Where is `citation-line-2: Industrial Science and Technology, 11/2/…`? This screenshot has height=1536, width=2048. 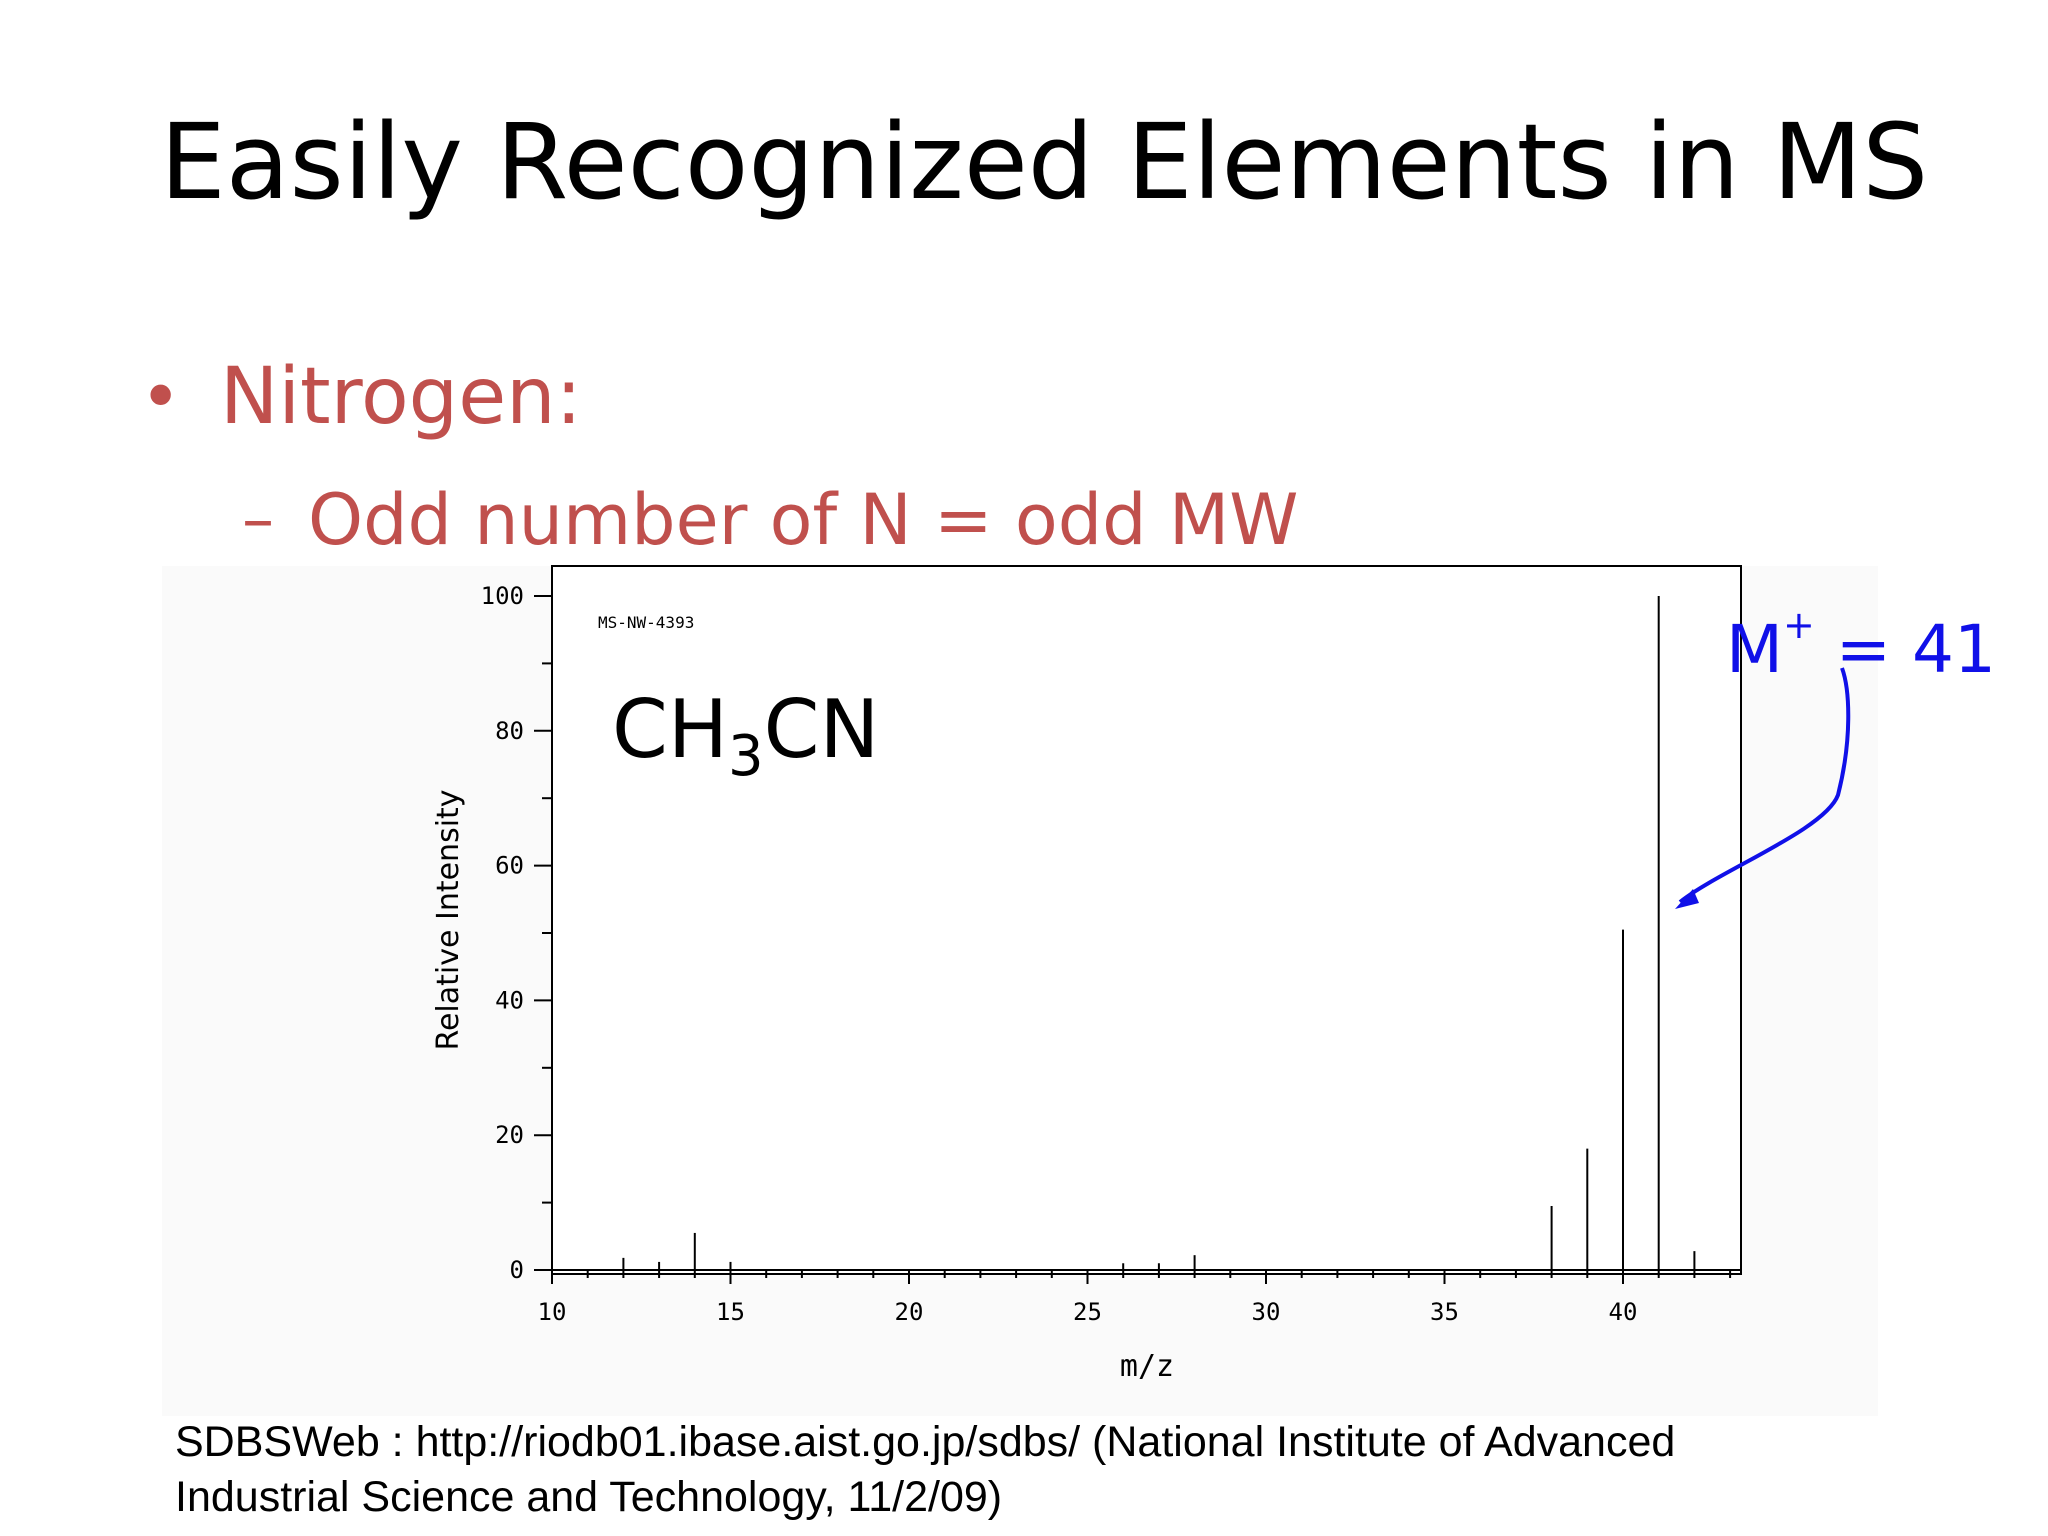
citation-line-2: Industrial Science and Technology, 11/2/… is located at coordinates (589, 1497).